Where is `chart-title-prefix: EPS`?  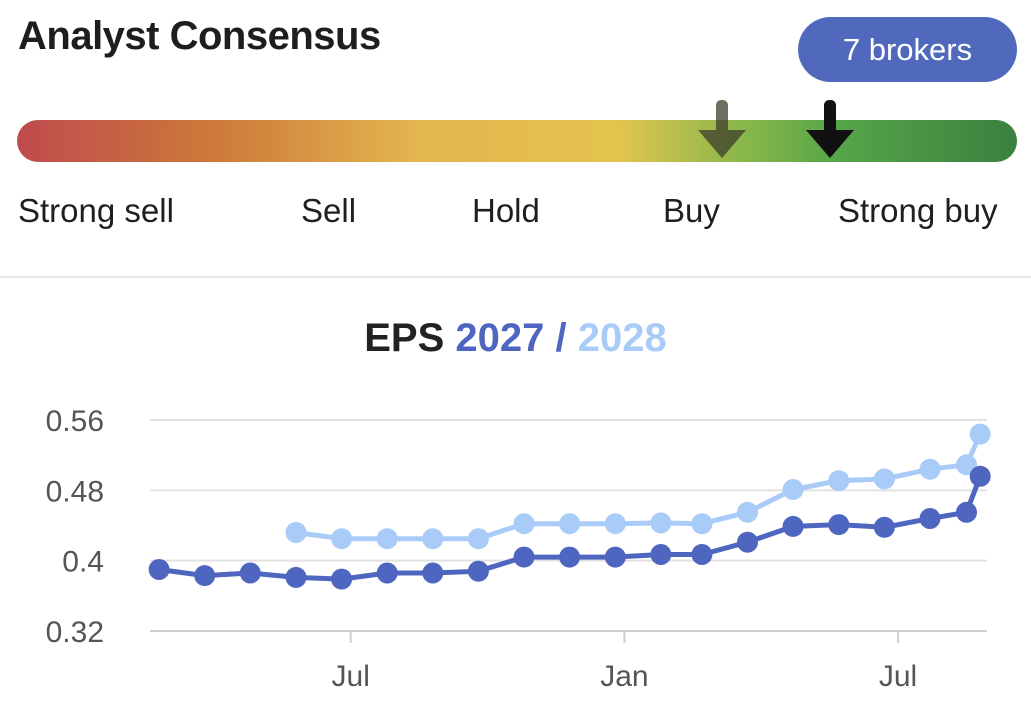 chart-title-prefix: EPS is located at coordinates (404, 338).